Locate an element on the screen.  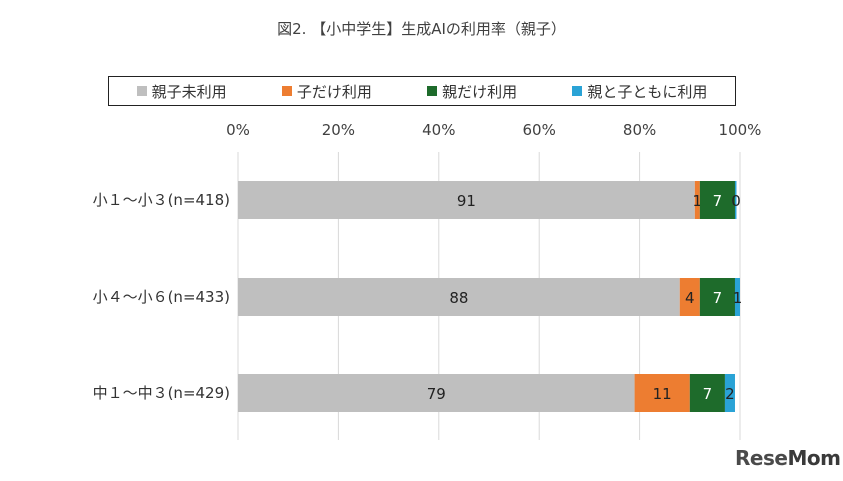
legend-item-no-use: 親子未利用 is located at coordinates (181, 91).